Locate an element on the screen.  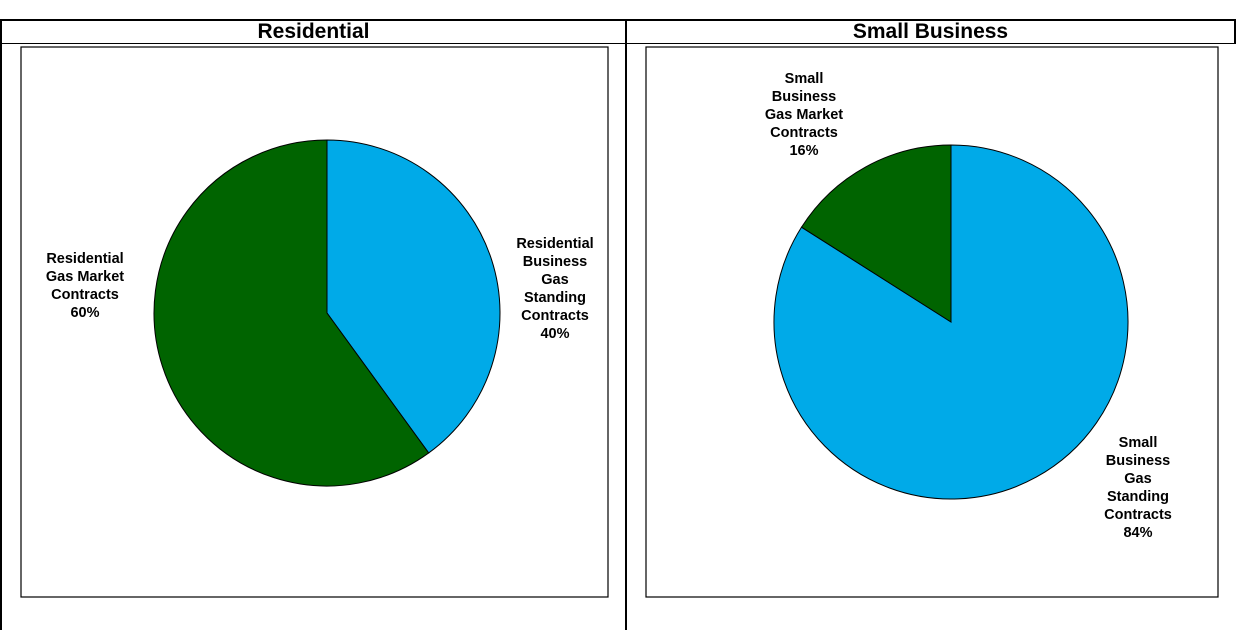
slice-label-line: 16% is located at coordinates (803, 151).